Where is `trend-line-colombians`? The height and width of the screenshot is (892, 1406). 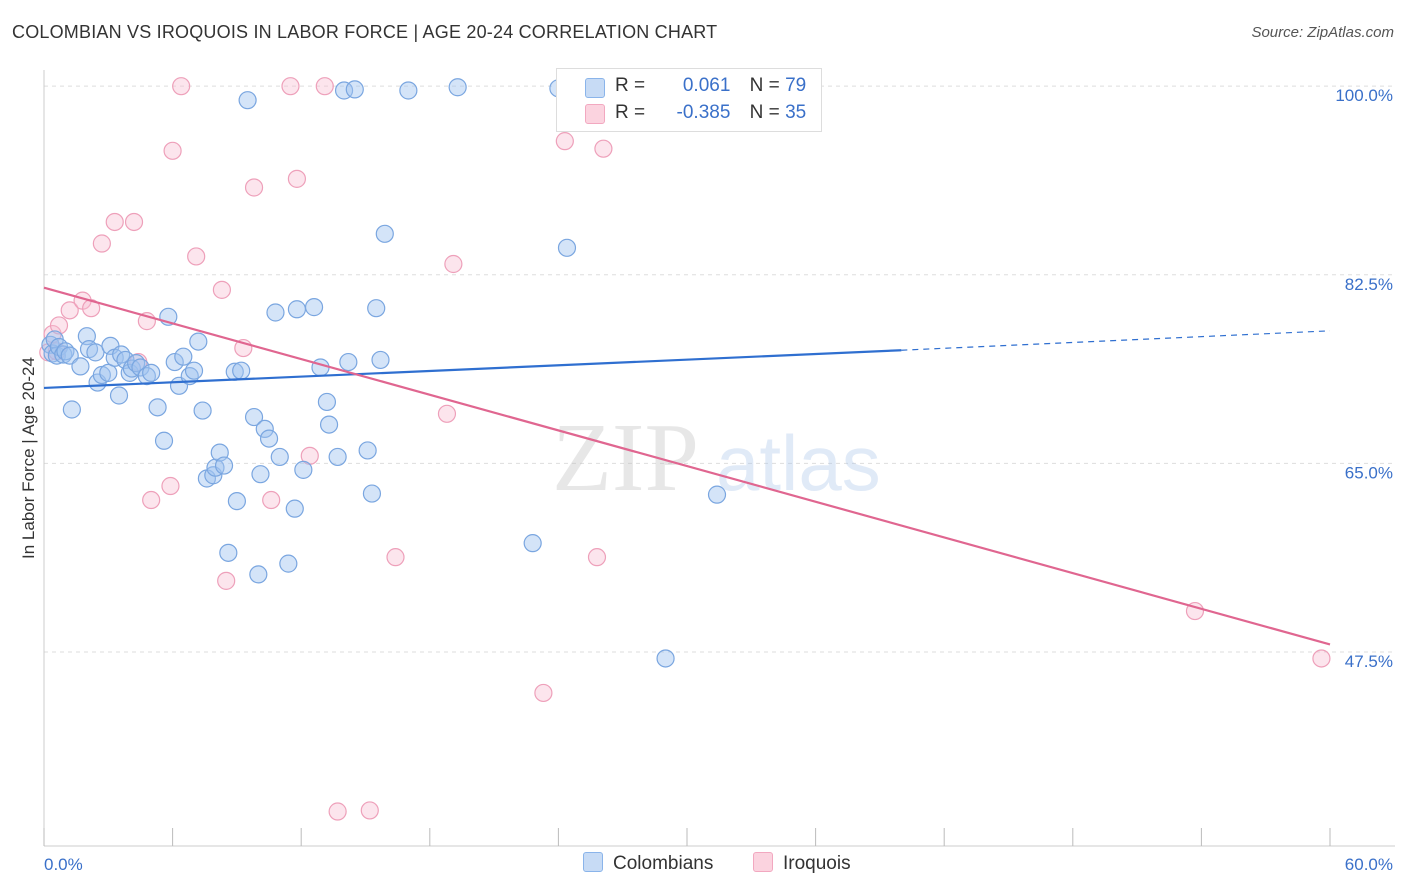
trend-line-colombians is located at coordinates (472, 369).